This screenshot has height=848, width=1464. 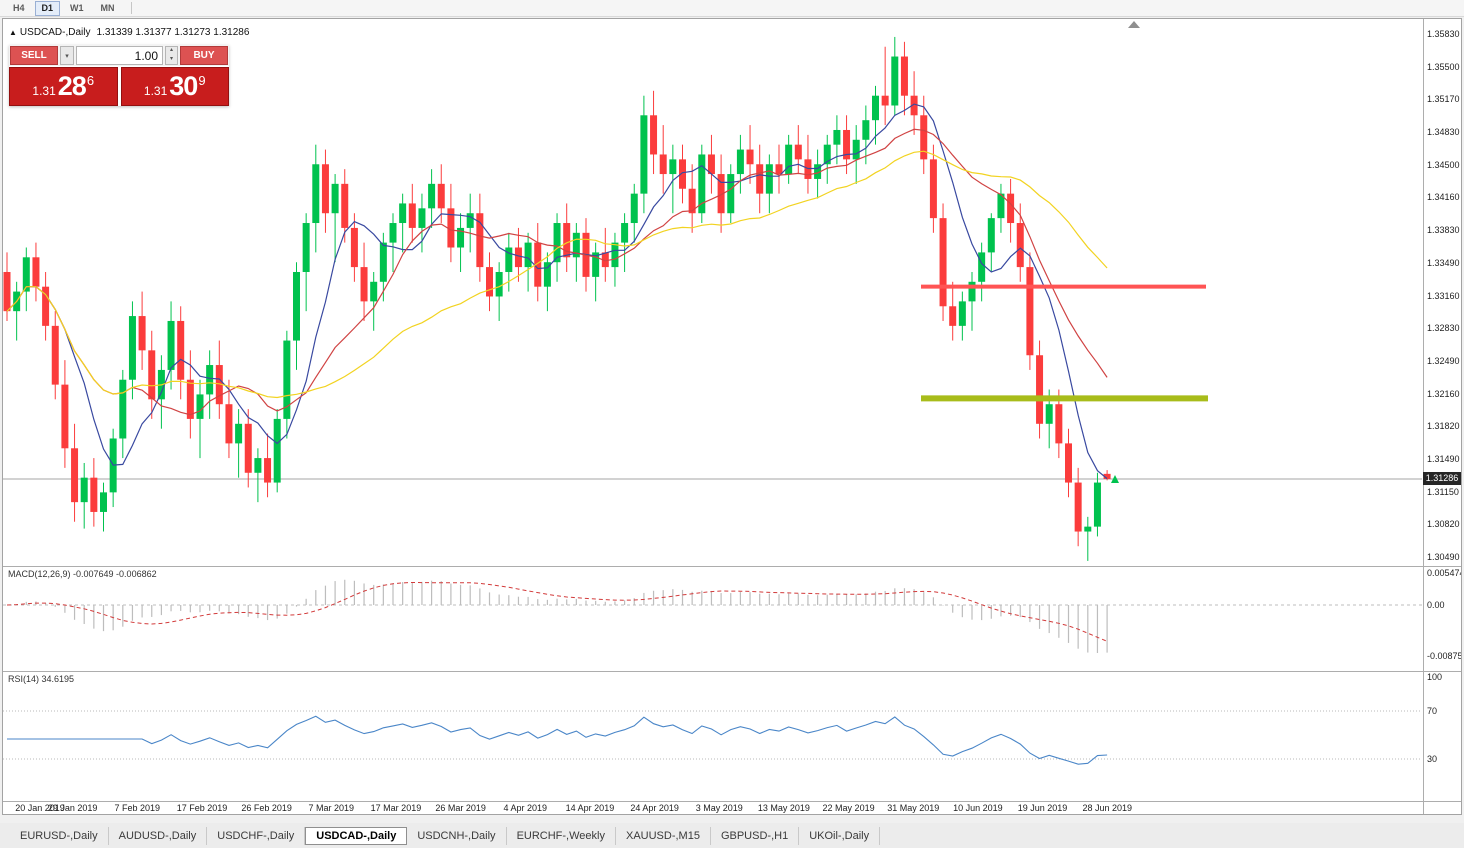 I want to click on buy-price-base: 1.31, so click(x=155, y=91).